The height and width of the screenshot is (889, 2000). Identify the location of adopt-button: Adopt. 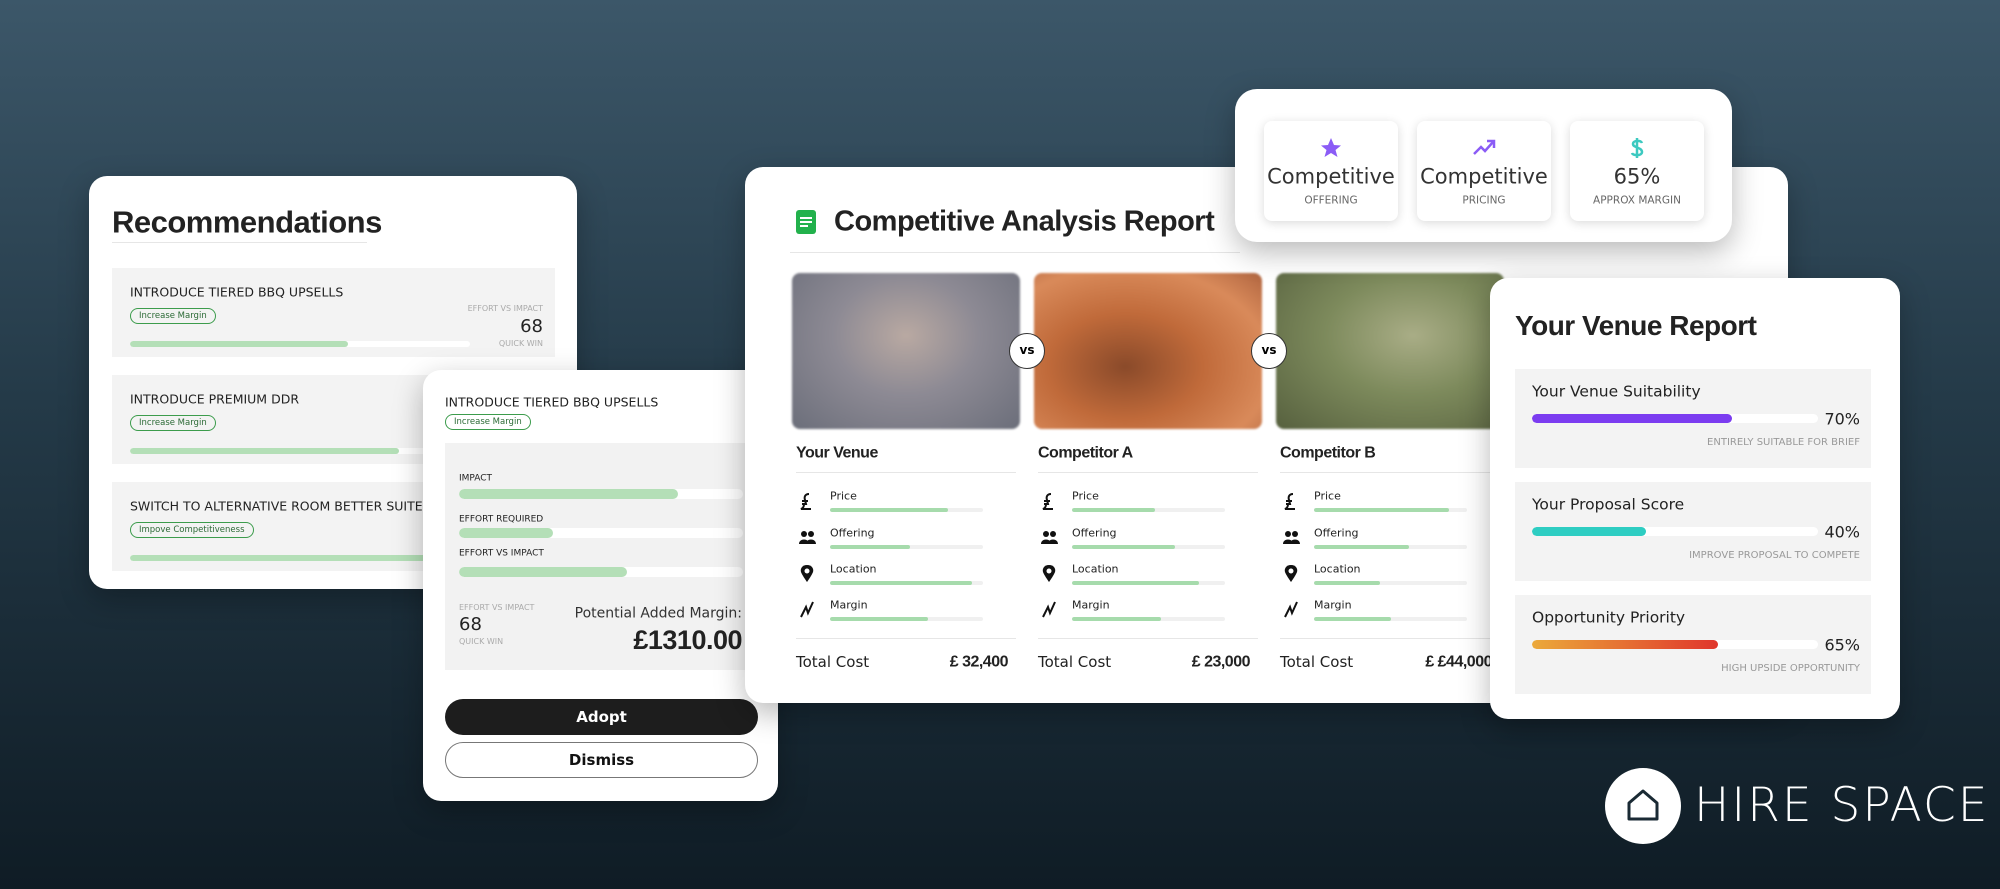
(601, 717).